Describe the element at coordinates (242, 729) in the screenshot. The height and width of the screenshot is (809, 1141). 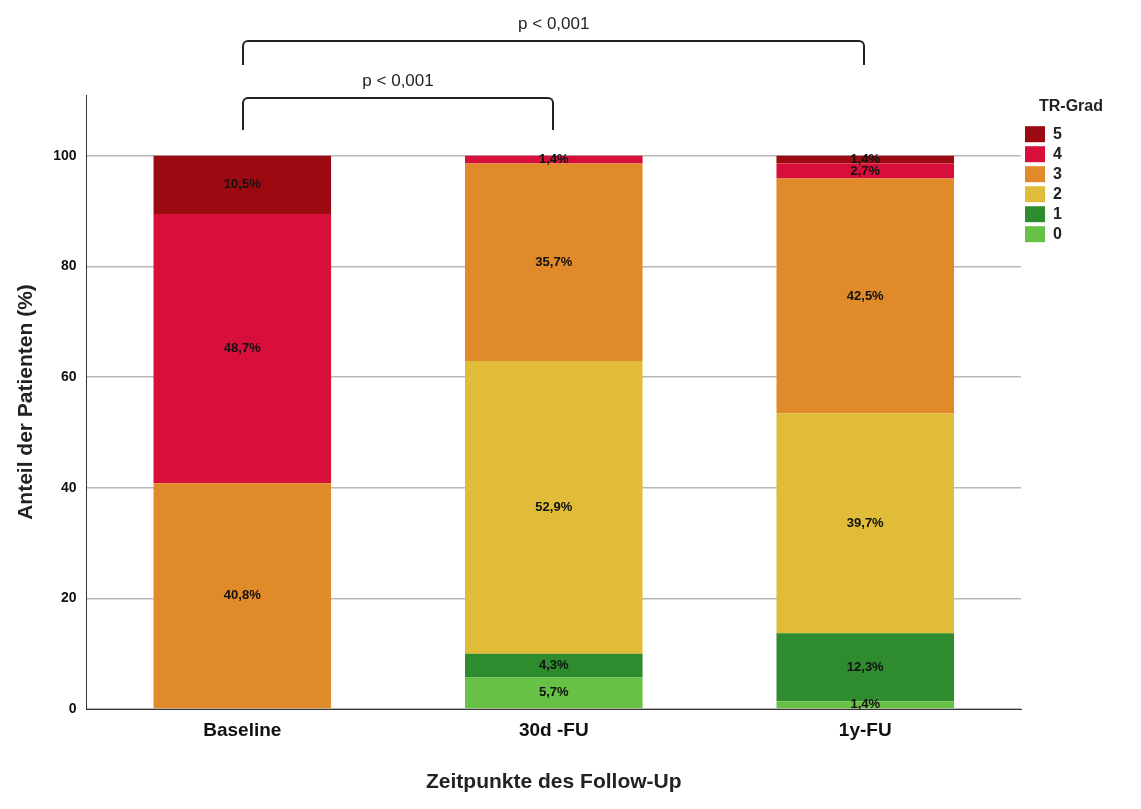
I see `x-tick-label: Baseline` at that location.